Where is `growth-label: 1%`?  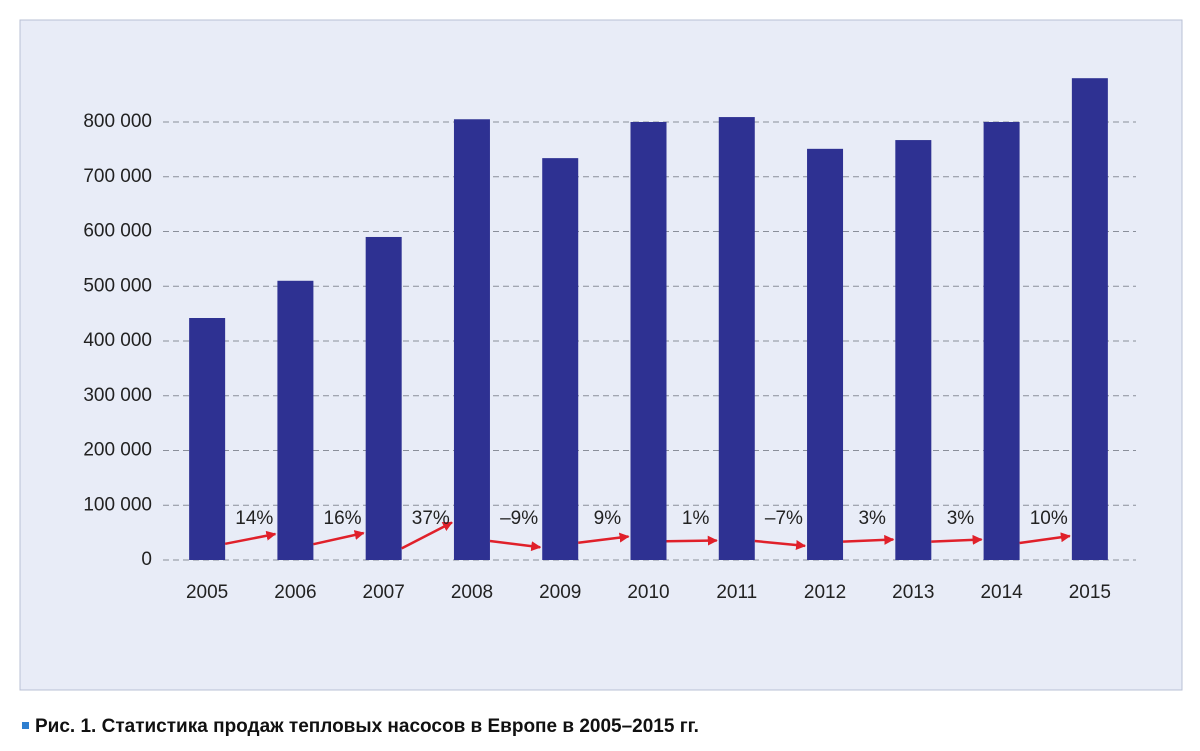
growth-label: 1% is located at coordinates (696, 518).